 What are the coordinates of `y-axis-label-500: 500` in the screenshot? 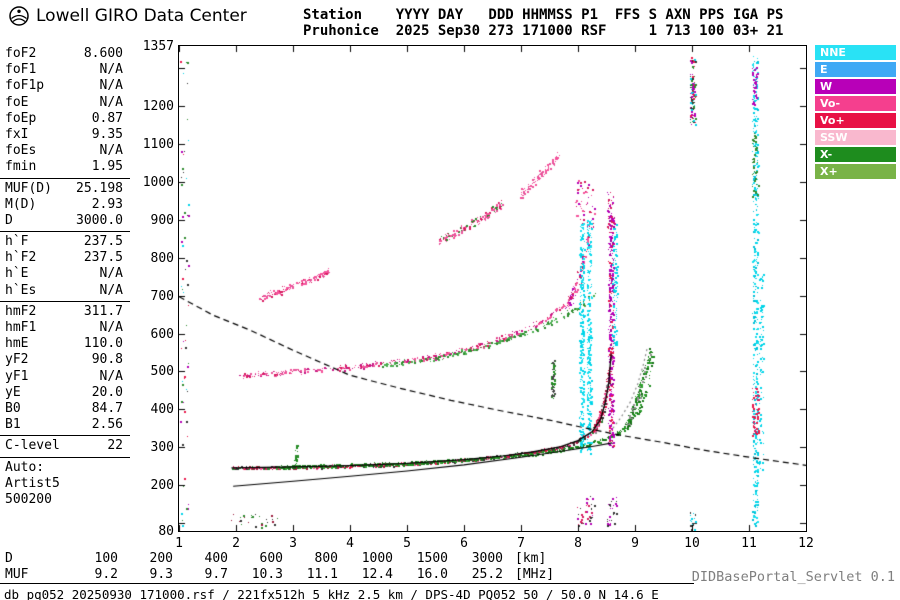 It's located at (162, 372).